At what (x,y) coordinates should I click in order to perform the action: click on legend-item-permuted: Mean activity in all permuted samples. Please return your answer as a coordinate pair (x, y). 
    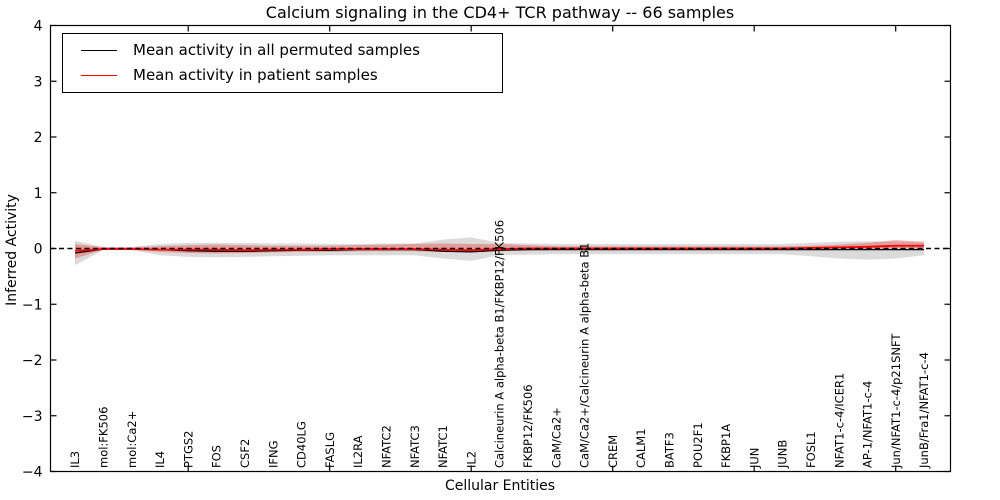
    Looking at the image, I should click on (291, 50).